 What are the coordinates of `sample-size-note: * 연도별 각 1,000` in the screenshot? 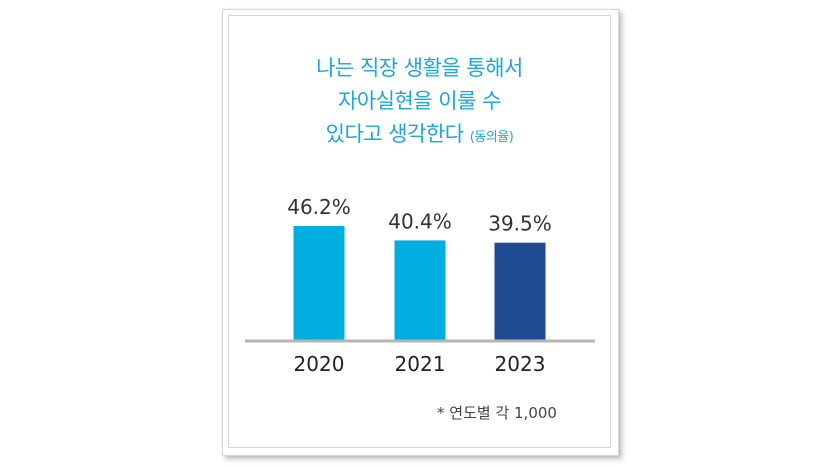 It's located at (497, 413).